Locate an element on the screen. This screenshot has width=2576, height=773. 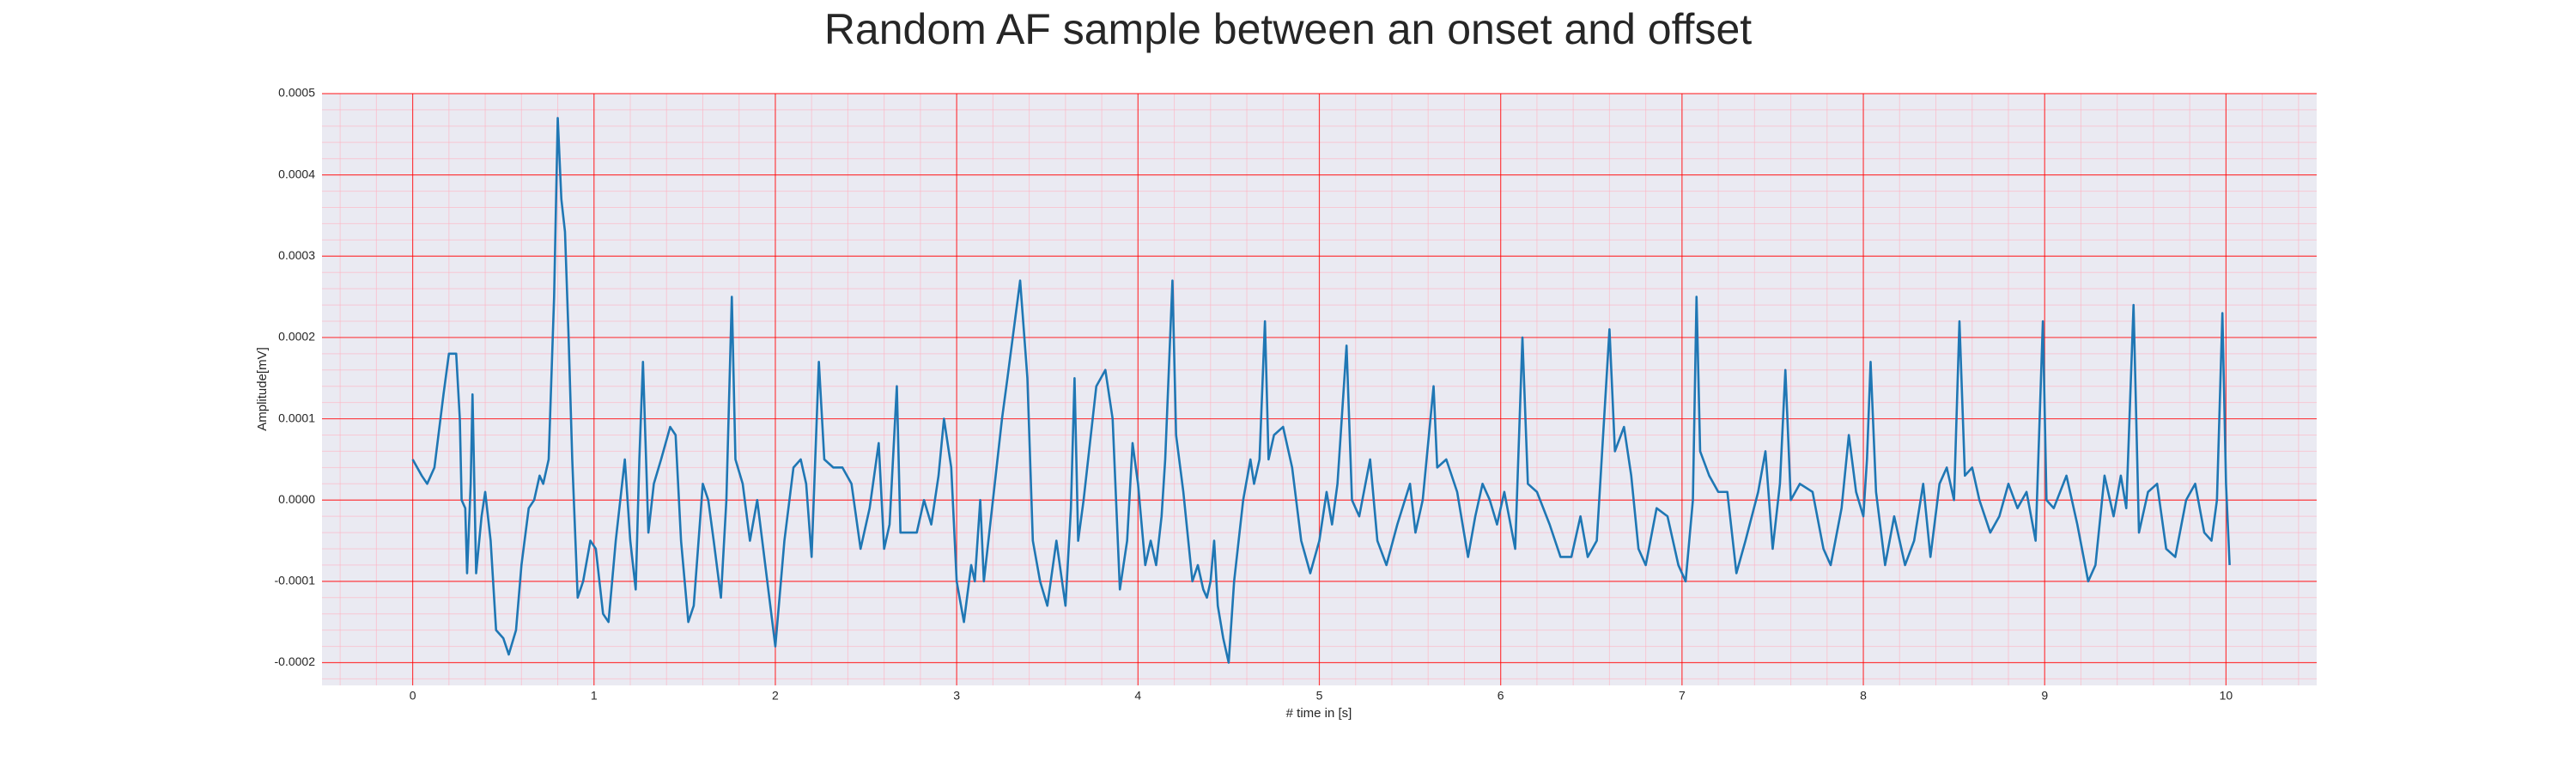
y-tick-label: 0.0005 is located at coordinates (296, 93).